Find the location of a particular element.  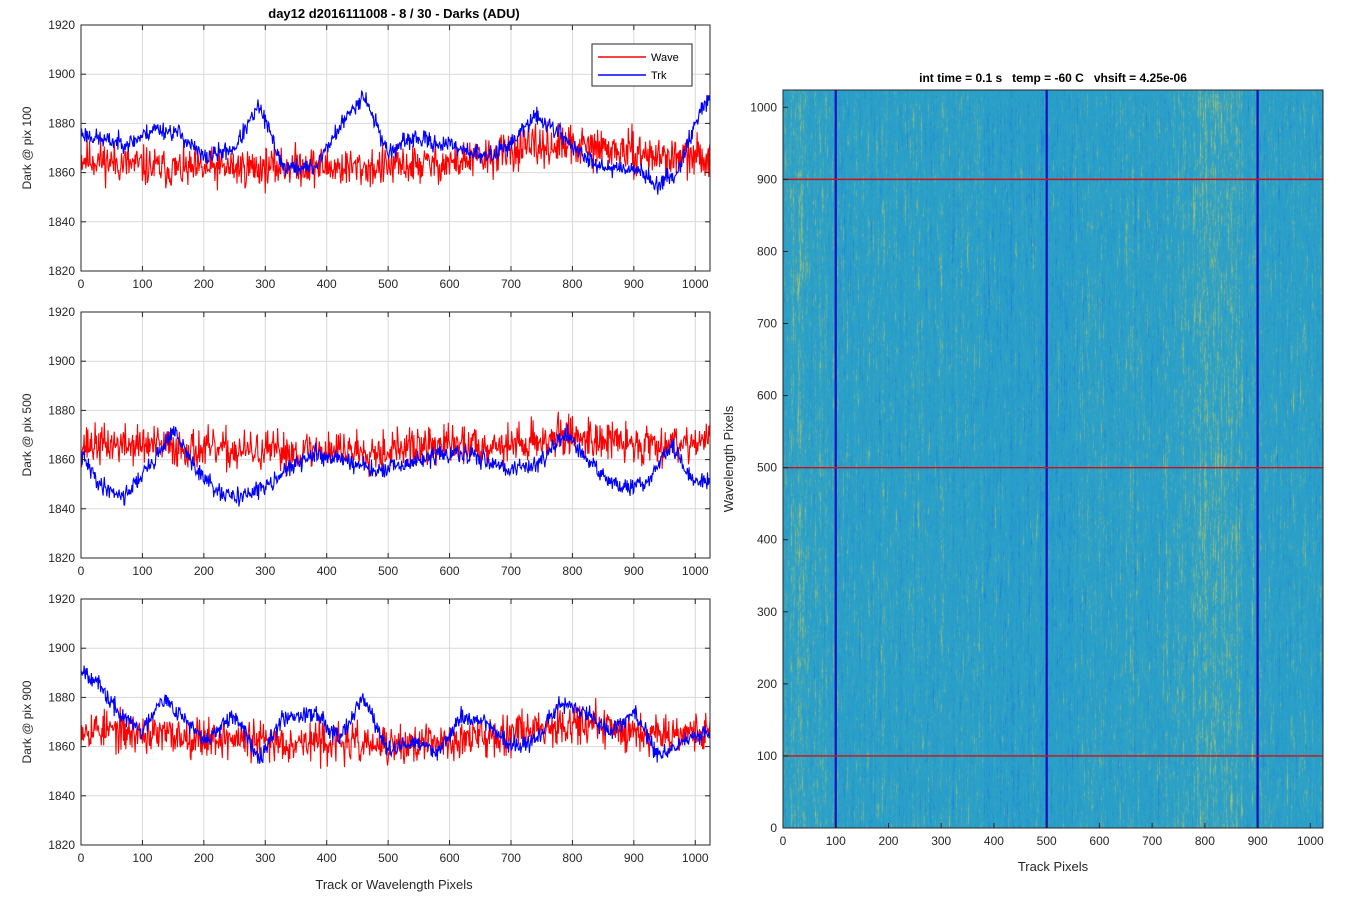

heatmap-x-axis-label: Track Pixels is located at coordinates (1053, 866).